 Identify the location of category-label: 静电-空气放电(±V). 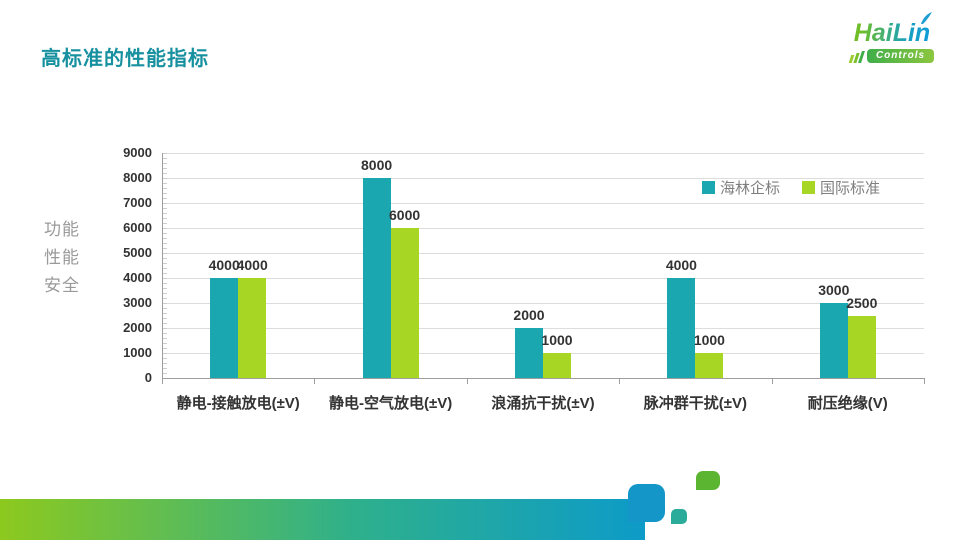
(390, 403).